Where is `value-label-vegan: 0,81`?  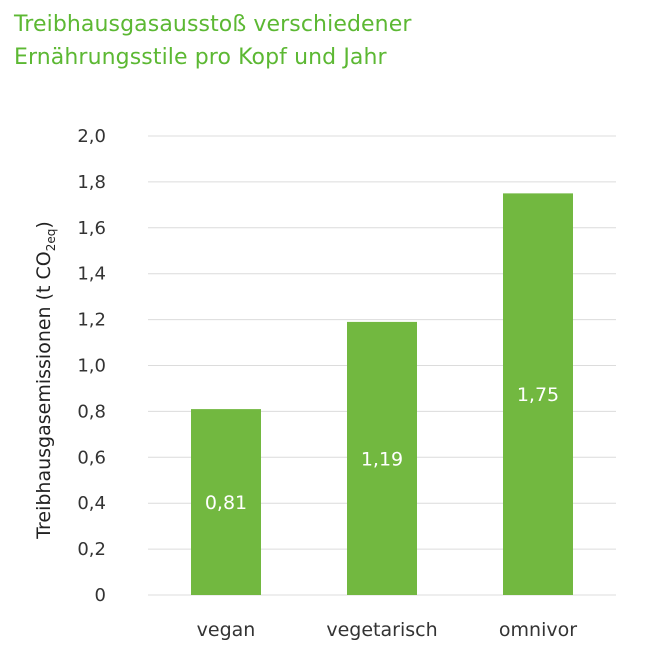 value-label-vegan: 0,81 is located at coordinates (226, 503).